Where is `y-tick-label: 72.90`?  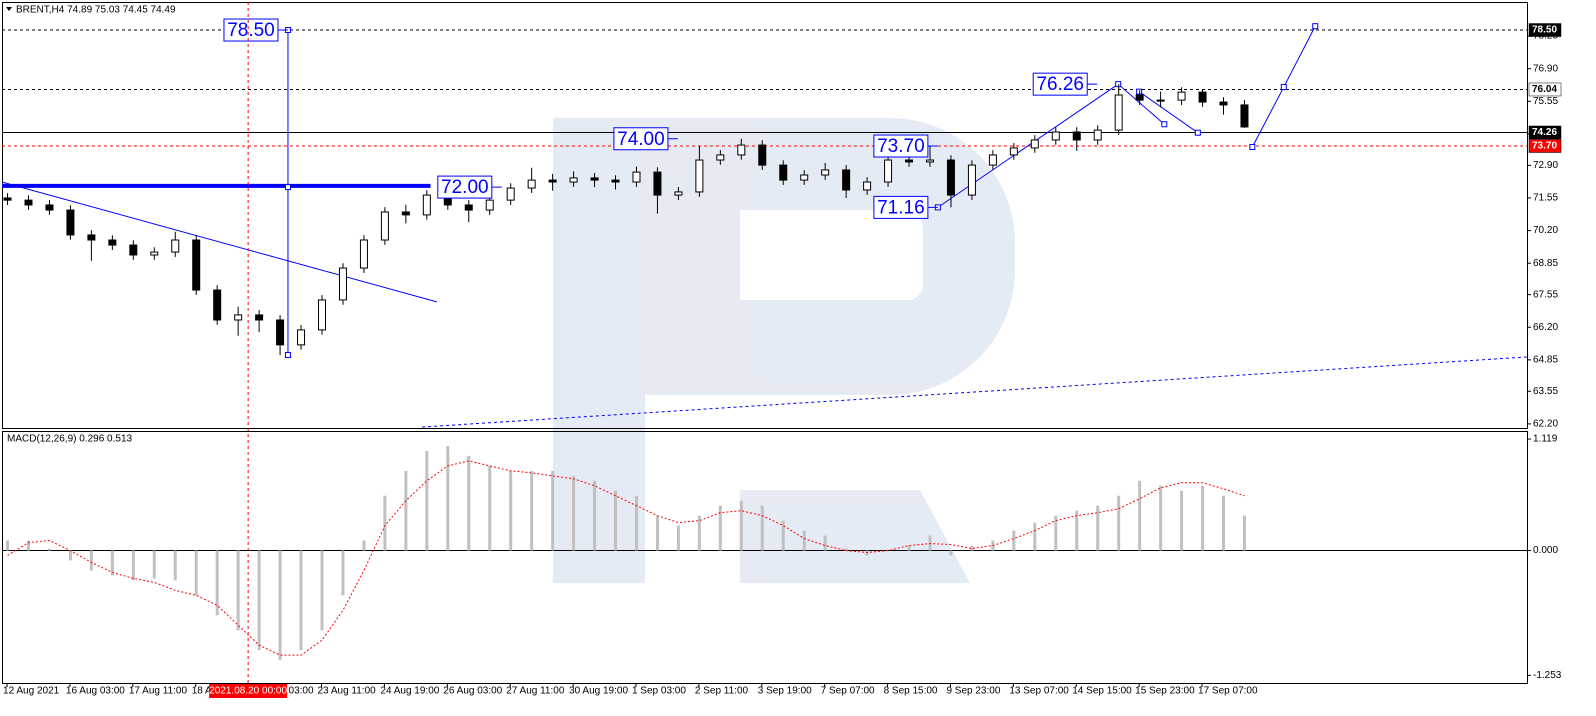 y-tick-label: 72.90 is located at coordinates (1545, 165).